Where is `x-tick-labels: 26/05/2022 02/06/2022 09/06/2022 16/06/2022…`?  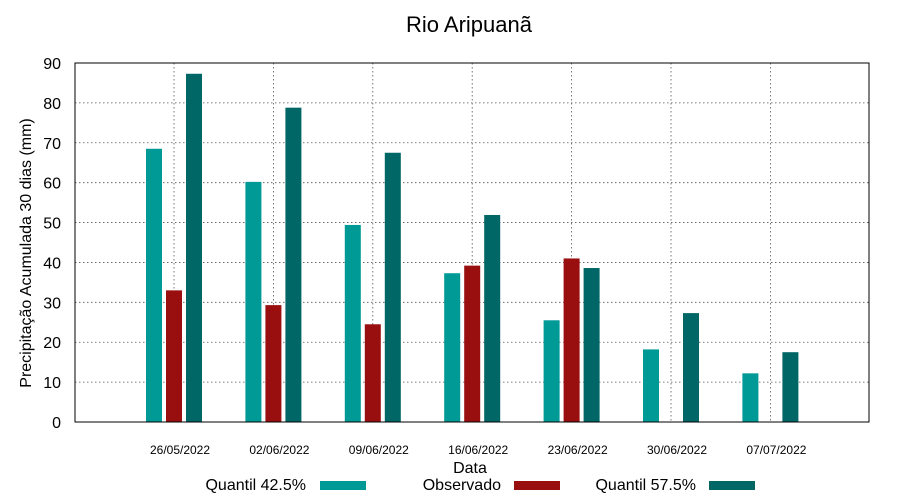 x-tick-labels: 26/05/2022 02/06/2022 09/06/2022 16/06/2022… is located at coordinates (478, 450).